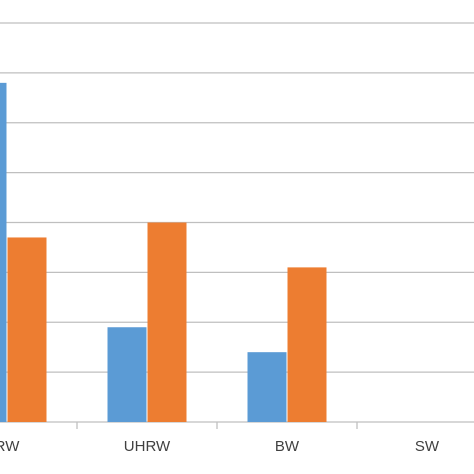 The image size is (474, 474). Describe the element at coordinates (147, 446) in the screenshot. I see `x-tick-label: UHRW` at that location.